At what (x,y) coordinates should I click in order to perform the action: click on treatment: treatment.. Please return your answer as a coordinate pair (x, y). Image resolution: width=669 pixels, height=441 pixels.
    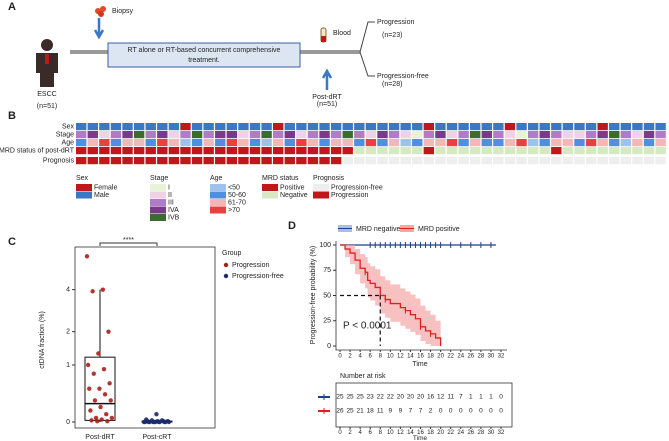
    Looking at the image, I should click on (204, 60).